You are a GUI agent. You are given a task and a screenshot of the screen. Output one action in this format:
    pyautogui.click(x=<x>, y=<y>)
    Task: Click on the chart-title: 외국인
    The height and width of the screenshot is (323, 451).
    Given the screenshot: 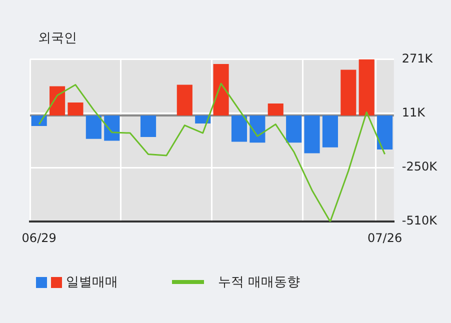 What is the action you would take?
    pyautogui.click(x=57, y=38)
    